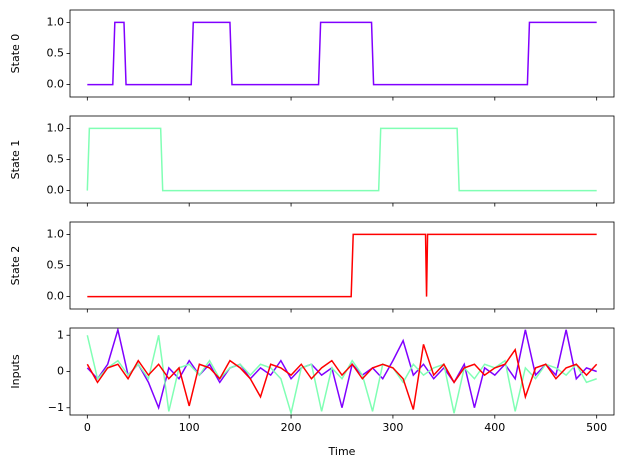 The image size is (631, 470). What do you see at coordinates (189, 427) in the screenshot?
I see `x-tick-label: 100` at bounding box center [189, 427].